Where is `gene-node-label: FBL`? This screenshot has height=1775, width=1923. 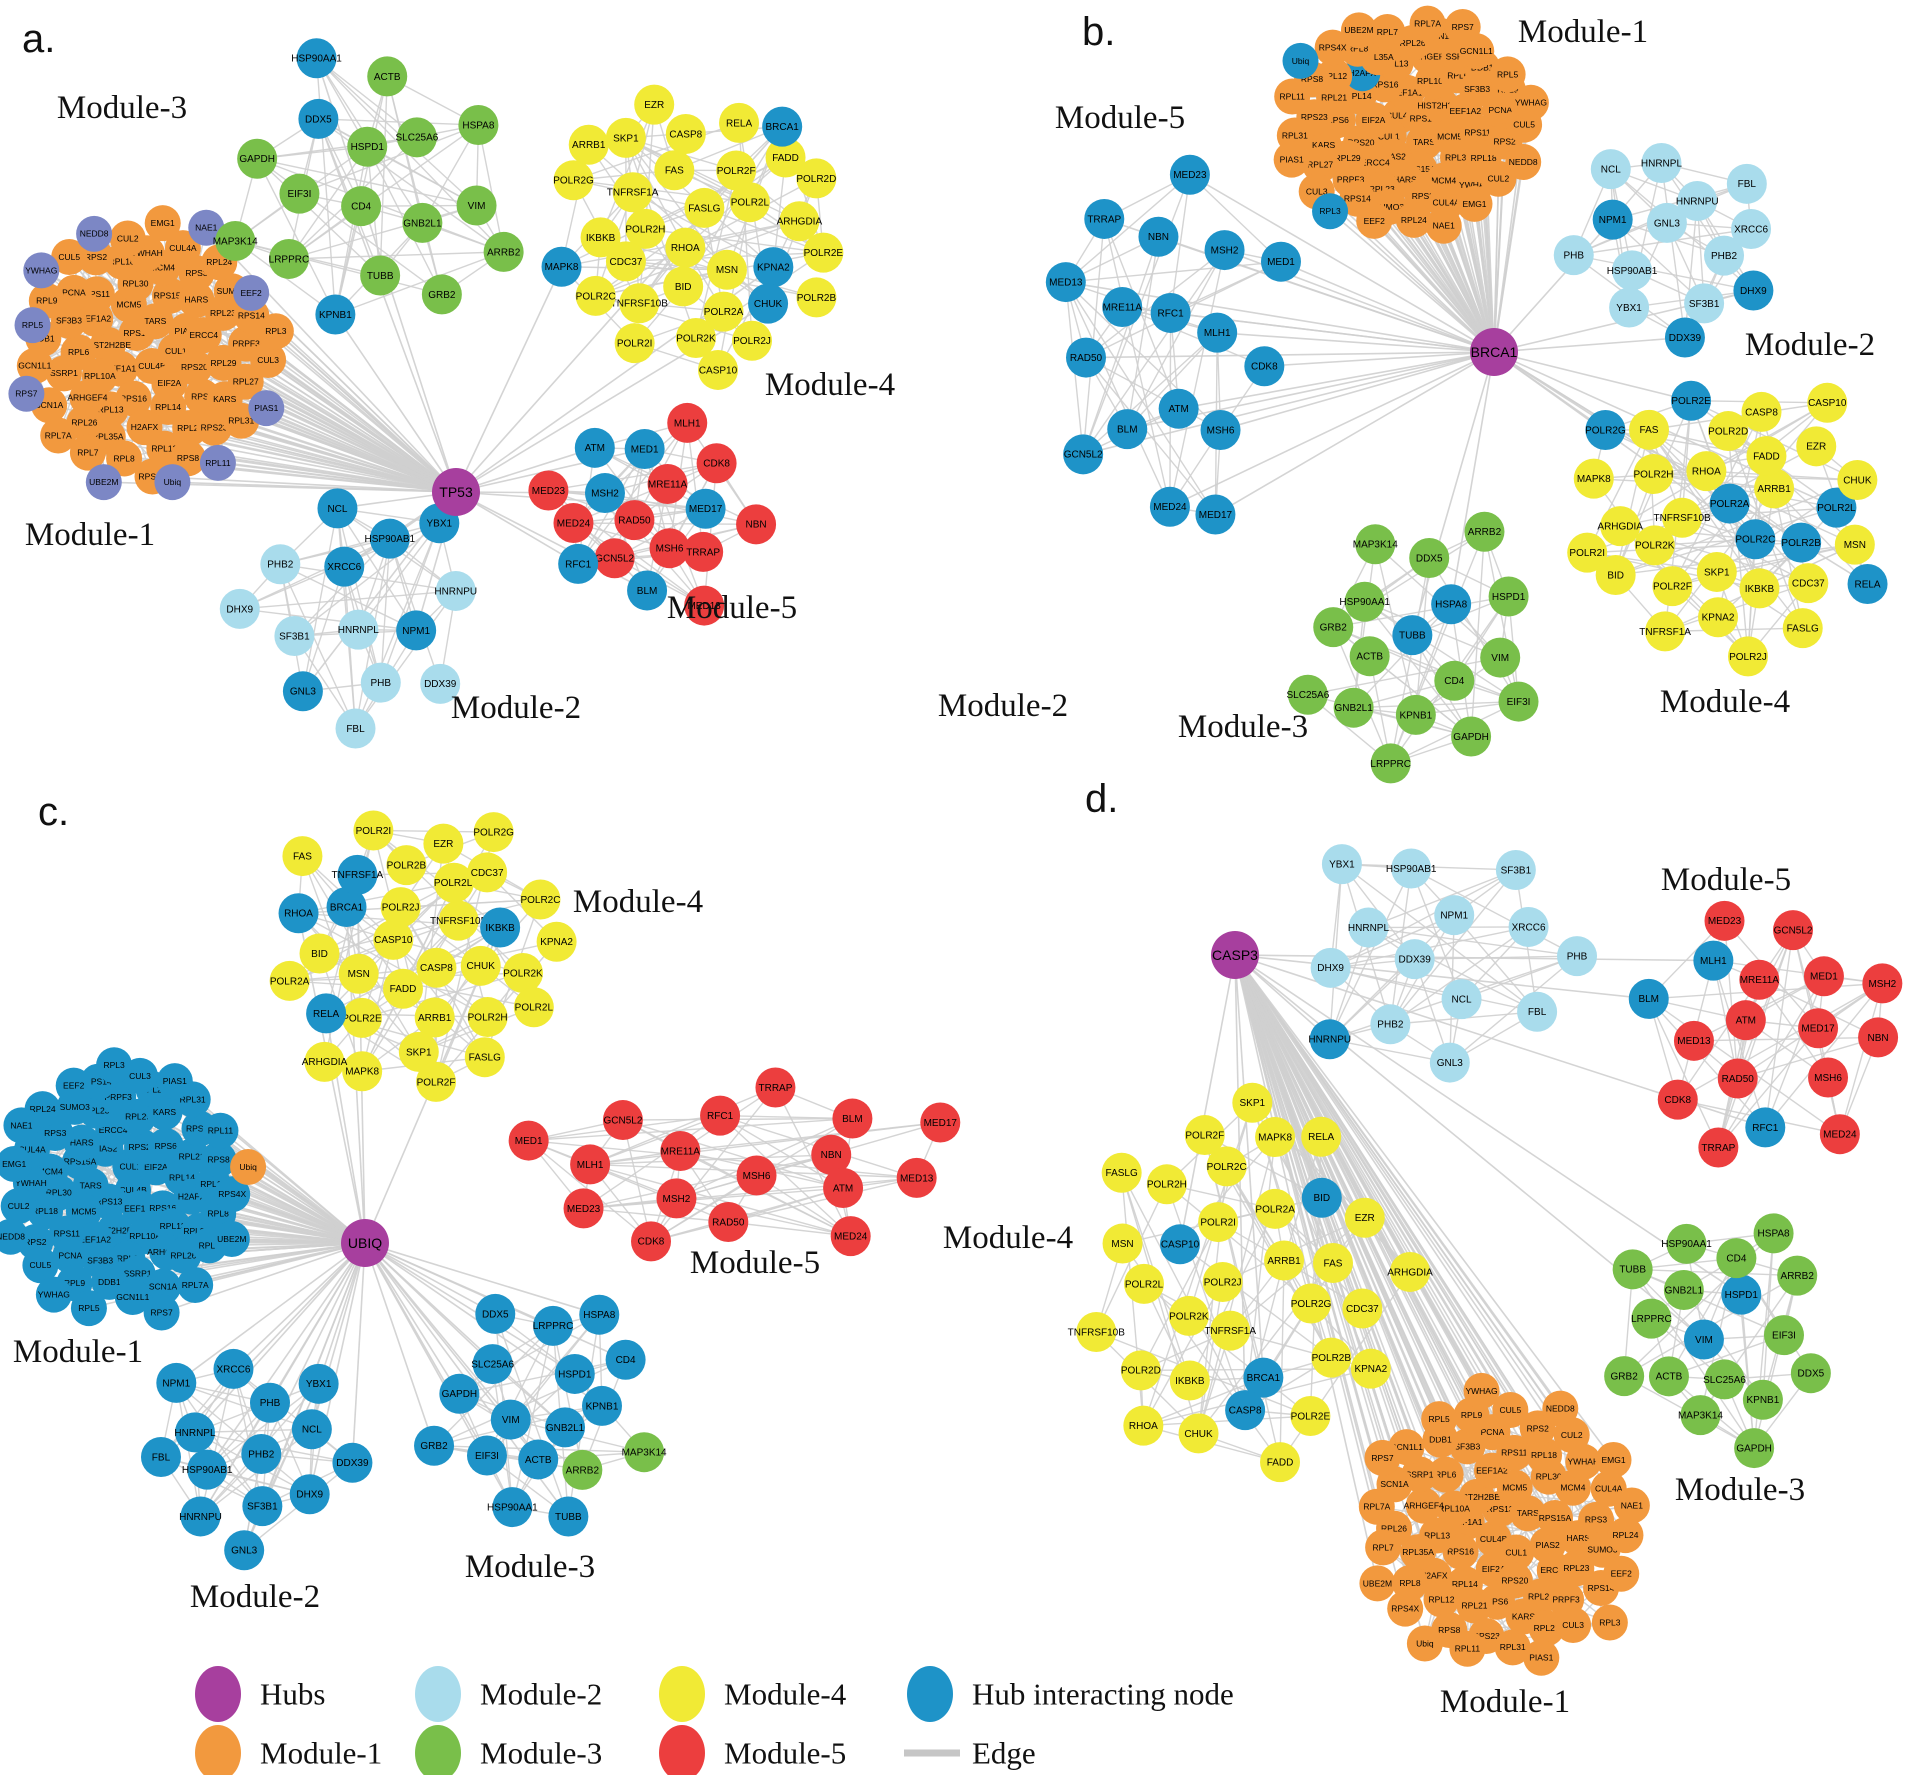
gene-node-label: FBL is located at coordinates (355, 729).